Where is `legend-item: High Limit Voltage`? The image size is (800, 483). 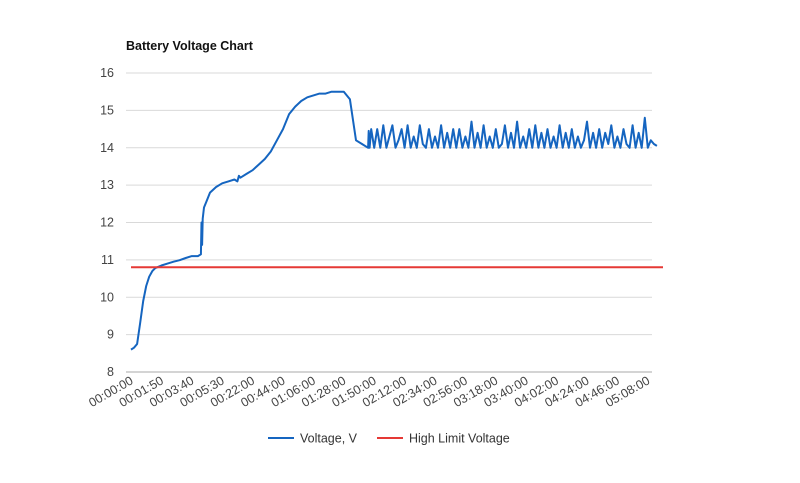 legend-item: High Limit Voltage is located at coordinates (443, 439).